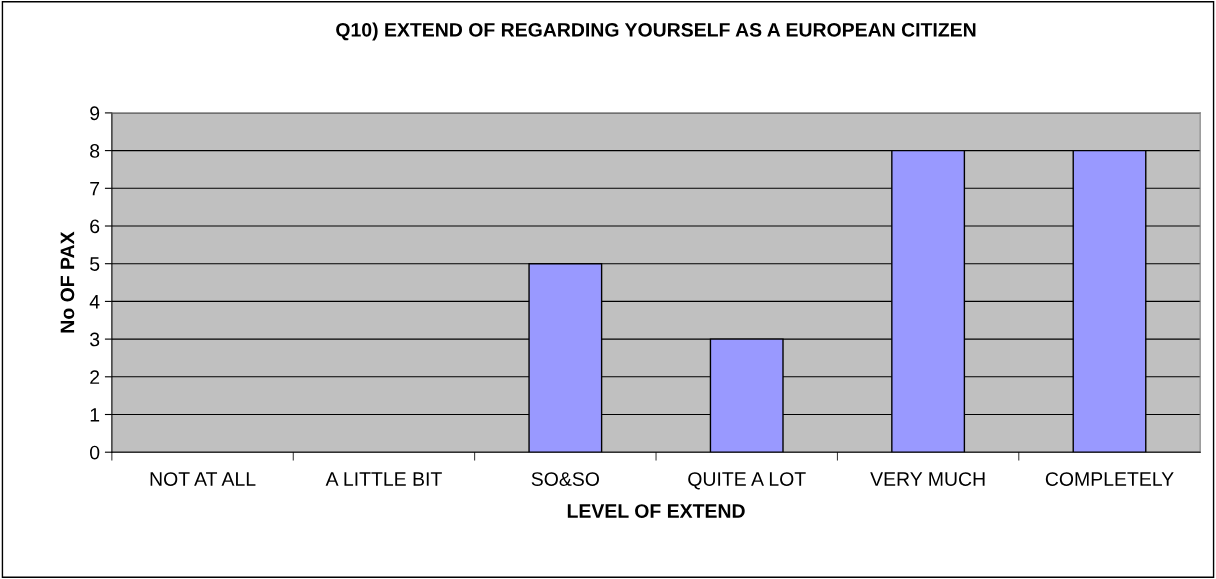 This screenshot has width=1216, height=579. What do you see at coordinates (747, 481) in the screenshot?
I see `x-tick-label: QUITE A LOT` at bounding box center [747, 481].